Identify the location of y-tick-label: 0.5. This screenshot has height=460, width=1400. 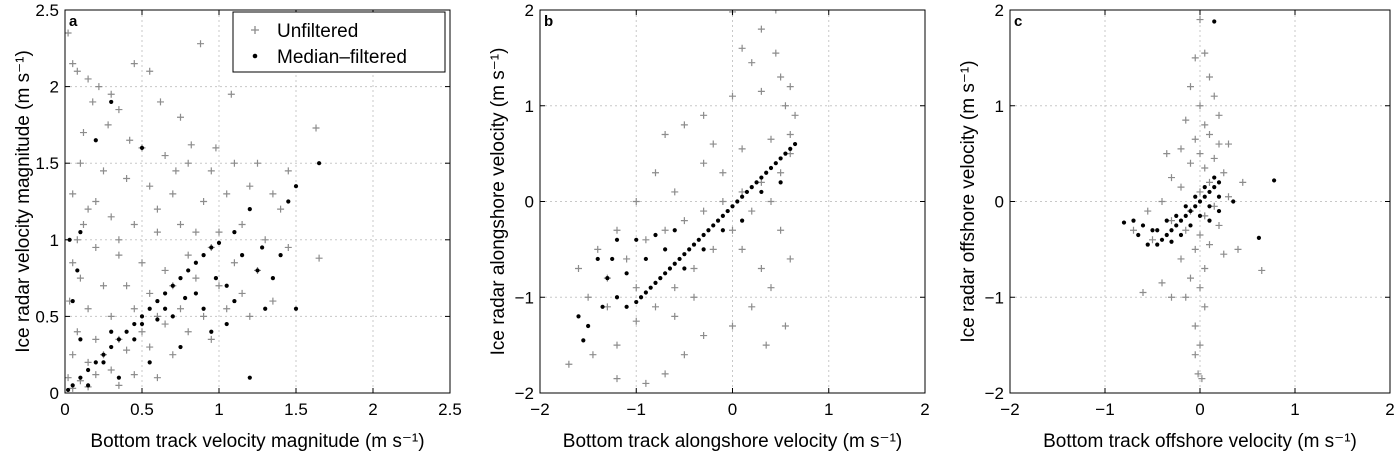
(47, 316).